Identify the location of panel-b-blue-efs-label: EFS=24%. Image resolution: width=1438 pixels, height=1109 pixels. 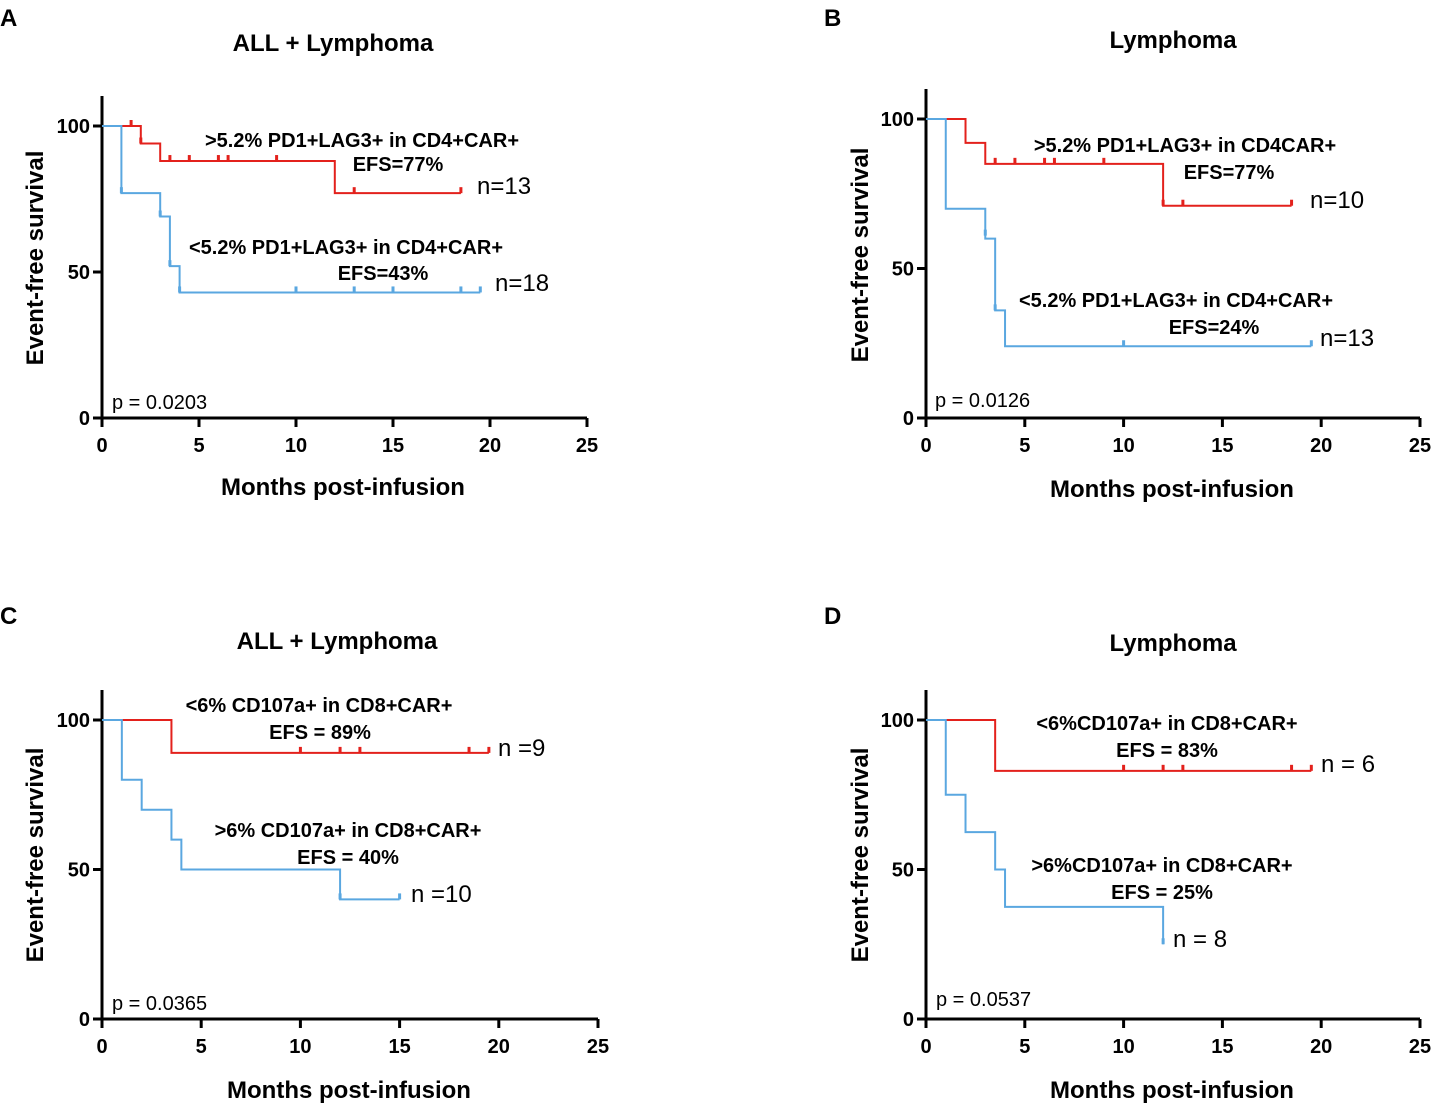
(1214, 328).